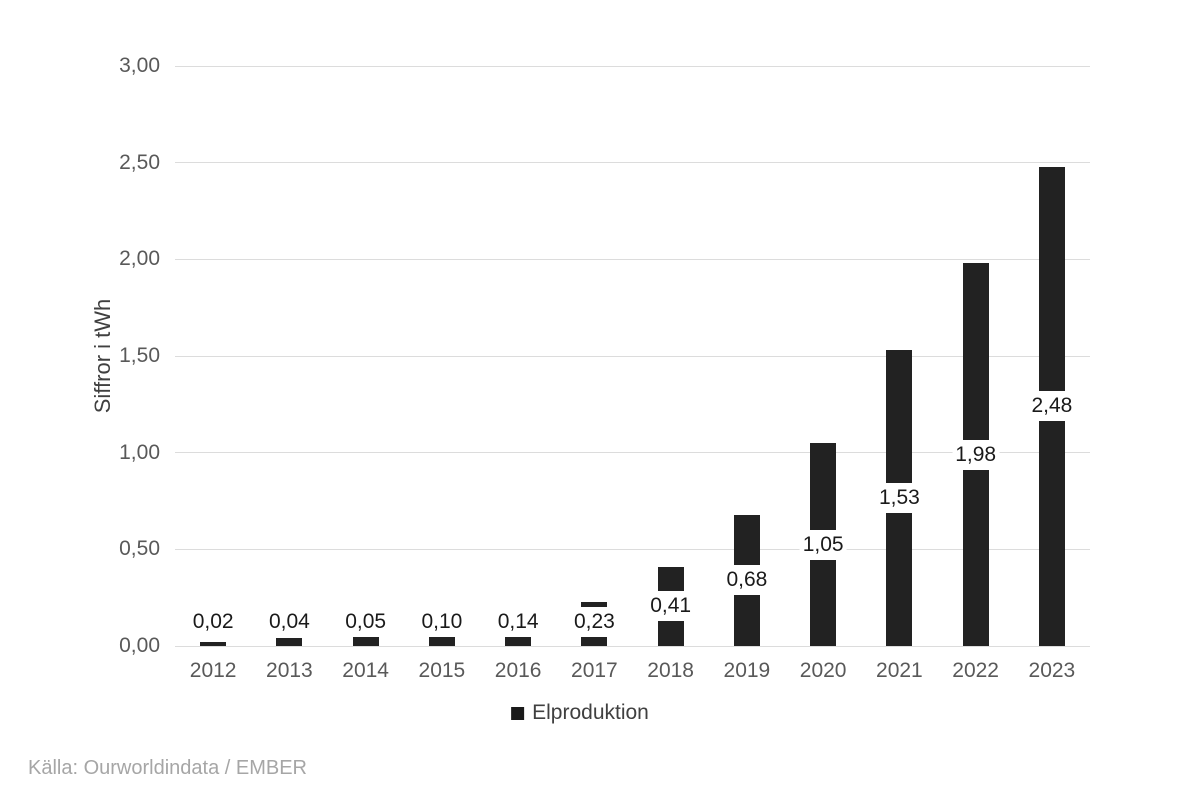 Image resolution: width=1200 pixels, height=800 pixels. Describe the element at coordinates (590, 712) in the screenshot. I see `legend-label: Elproduktion` at that location.